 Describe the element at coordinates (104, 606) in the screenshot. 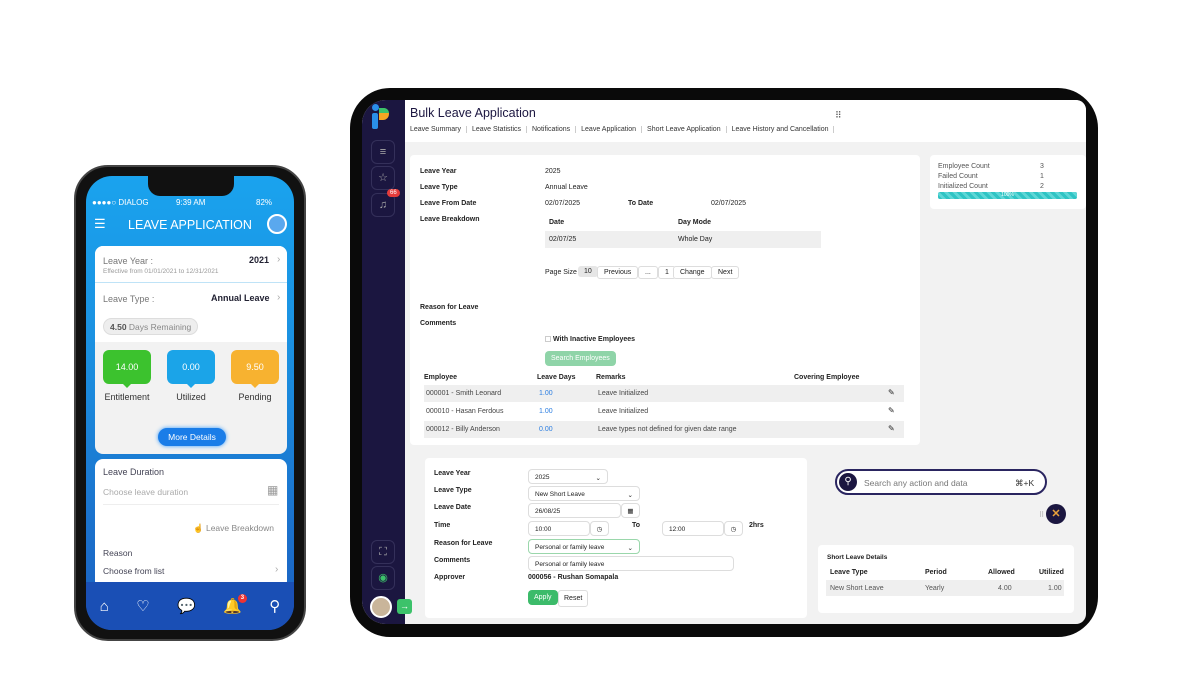

I see `home-icon: ⌂` at that location.